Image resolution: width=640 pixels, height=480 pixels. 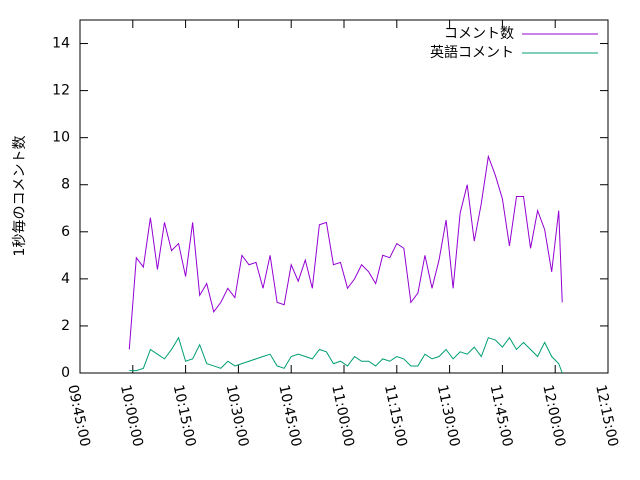 I want to click on x-tick-label: 10:15:00, so click(x=184, y=415).